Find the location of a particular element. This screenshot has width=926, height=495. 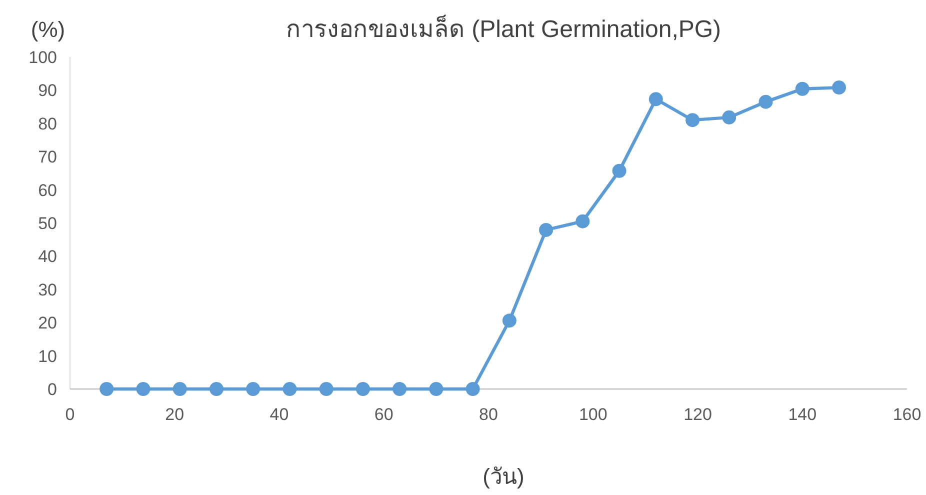

xtick: 0 is located at coordinates (70, 414).